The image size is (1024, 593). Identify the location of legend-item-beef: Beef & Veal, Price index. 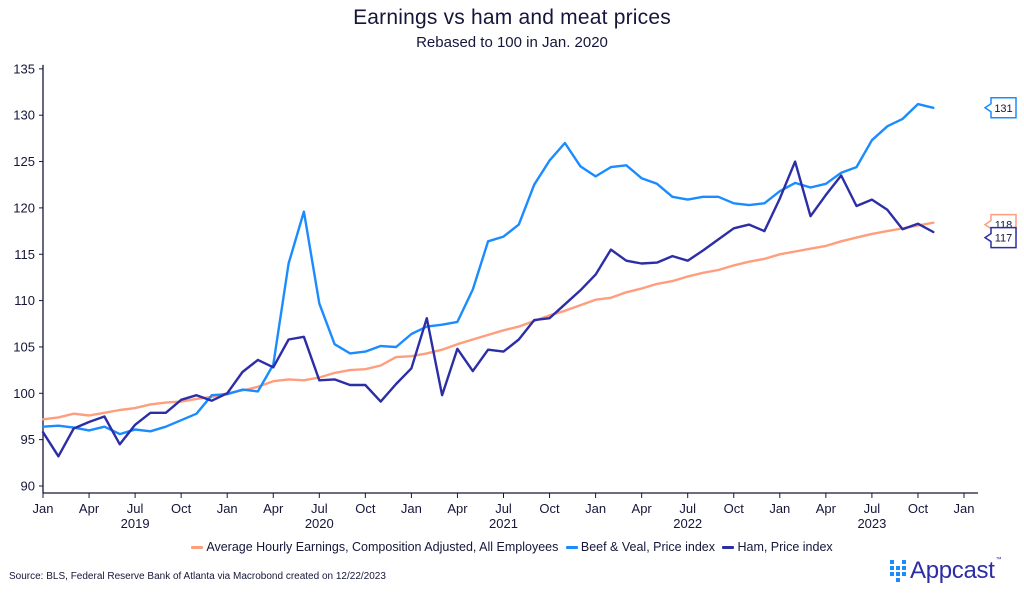
(640, 547).